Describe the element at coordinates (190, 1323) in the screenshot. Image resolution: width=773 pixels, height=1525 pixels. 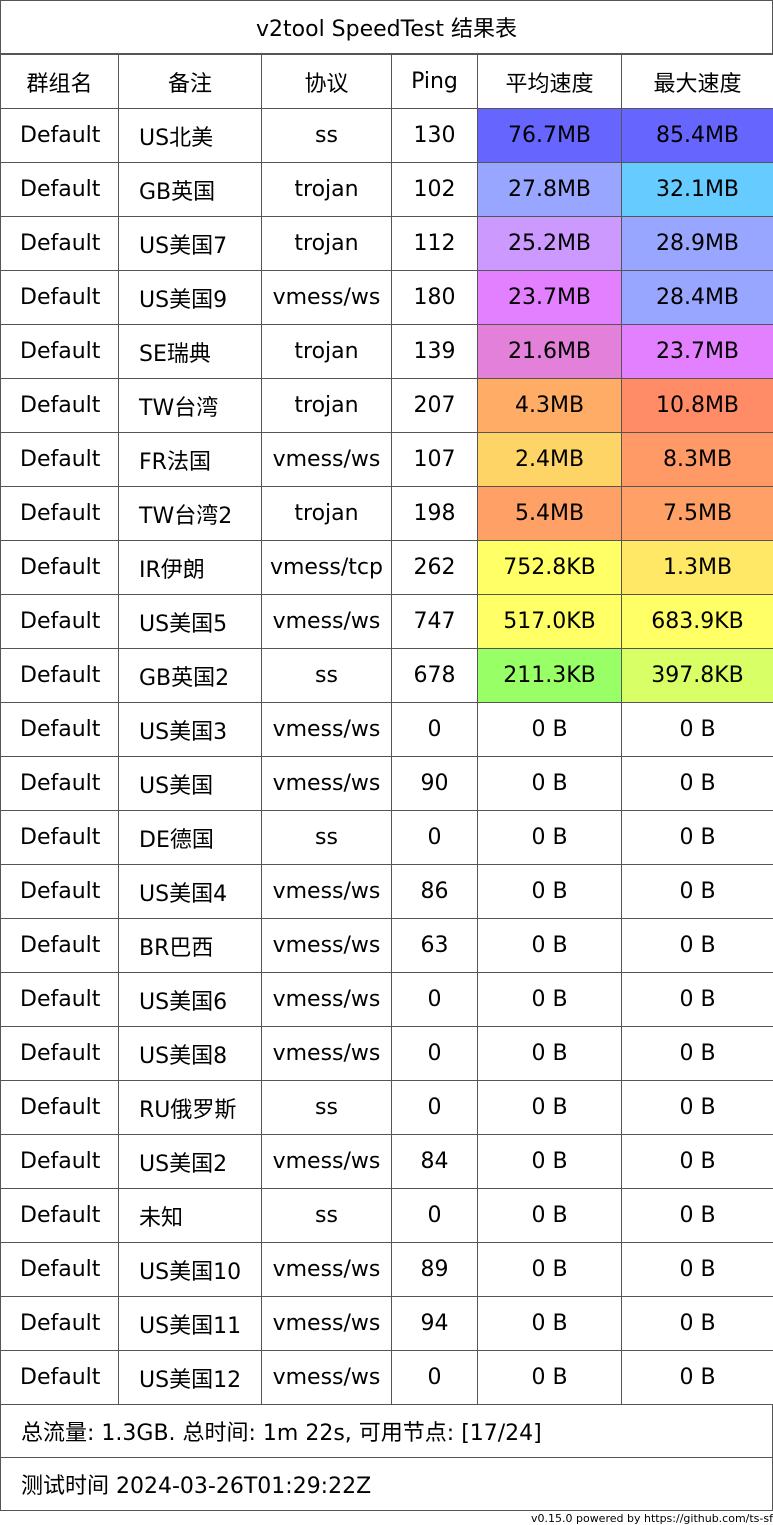
I see `cell-remark: US美国11` at that location.